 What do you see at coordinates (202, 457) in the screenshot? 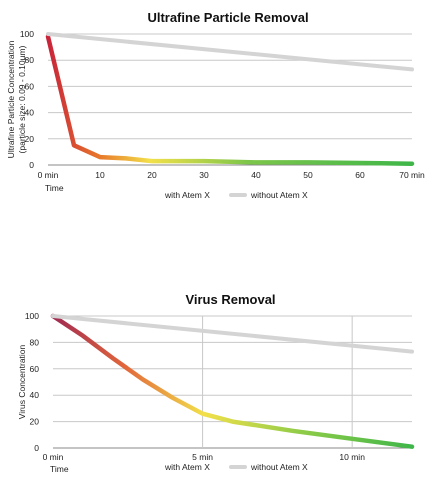
I see `x-tick-label: 5 min` at bounding box center [202, 457].